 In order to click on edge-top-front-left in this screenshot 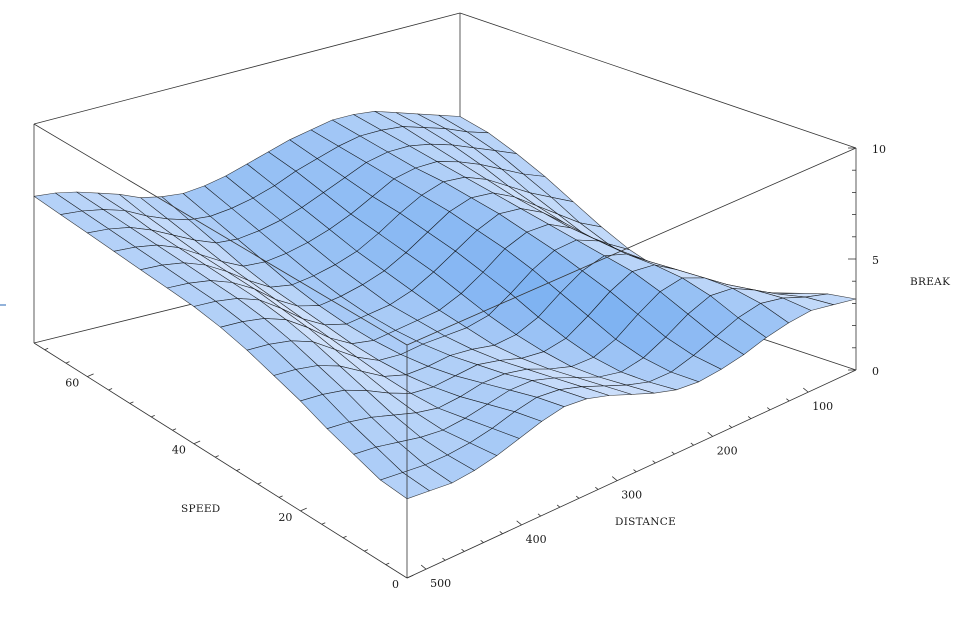, I will do `click(220, 234)`.